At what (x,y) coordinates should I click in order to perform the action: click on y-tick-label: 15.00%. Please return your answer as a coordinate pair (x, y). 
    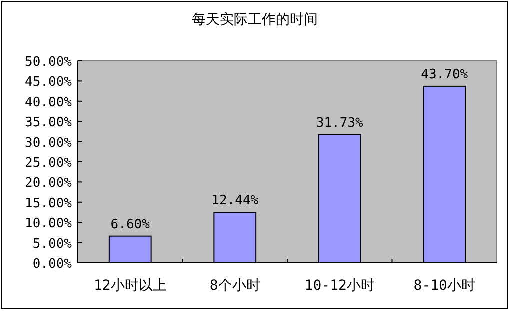
    Looking at the image, I should click on (48, 204).